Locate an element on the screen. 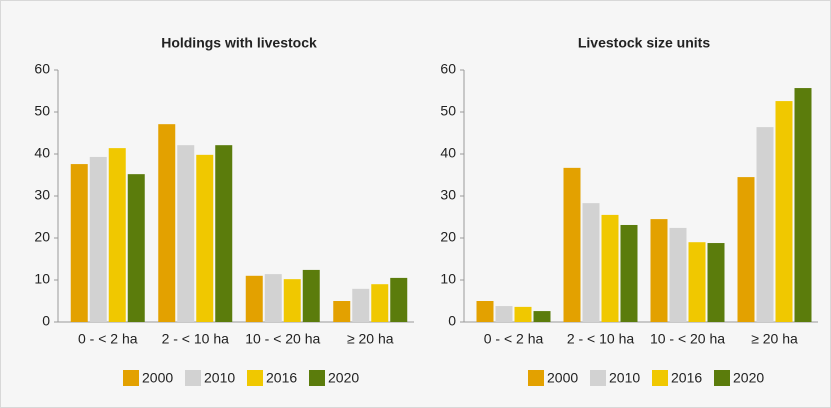 Image resolution: width=831 pixels, height=408 pixels. chart-title: Livestock size units is located at coordinates (644, 43).